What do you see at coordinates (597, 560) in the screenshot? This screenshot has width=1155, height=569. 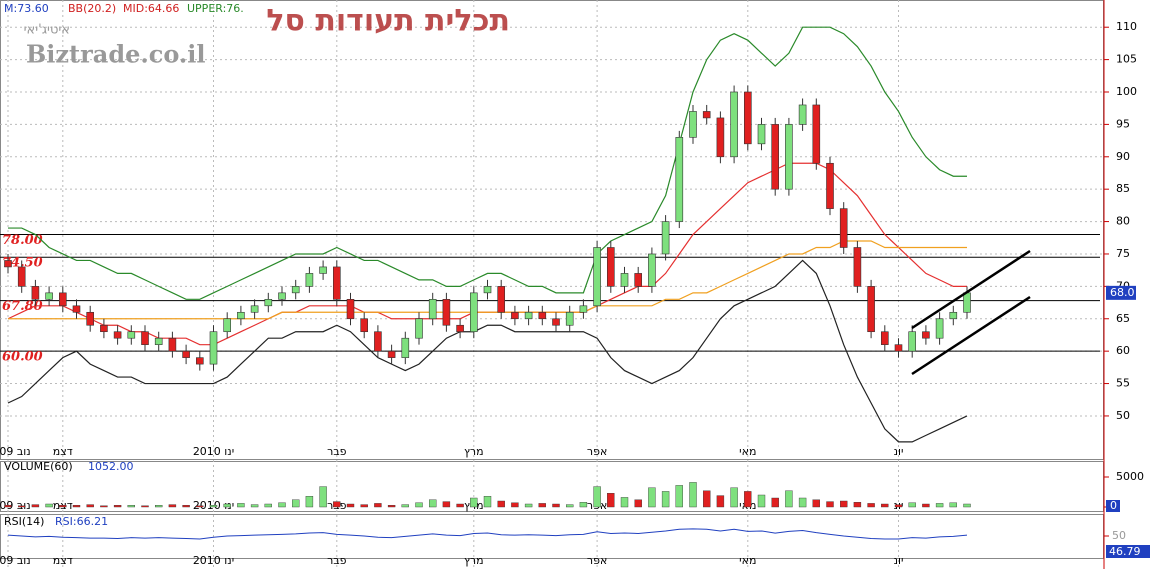 I see `x-tick-label: אפר` at bounding box center [597, 560].